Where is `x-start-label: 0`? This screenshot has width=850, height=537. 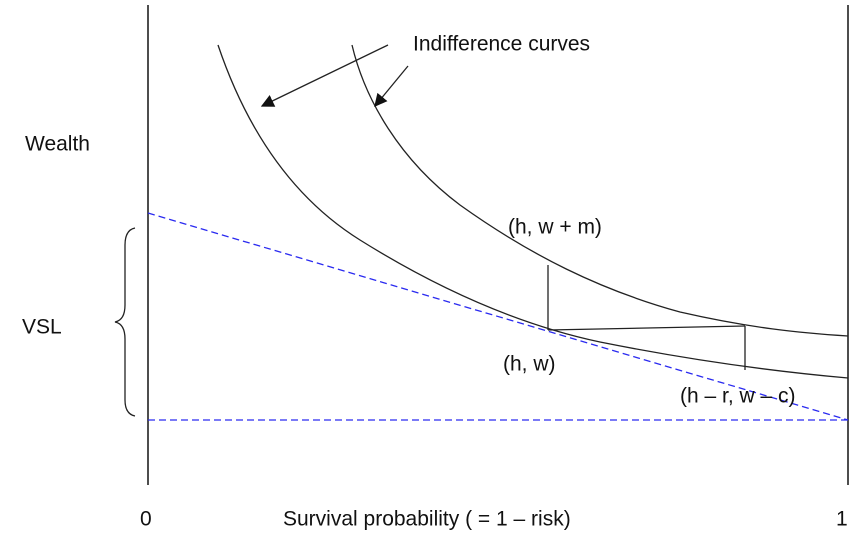
x-start-label: 0 is located at coordinates (146, 519).